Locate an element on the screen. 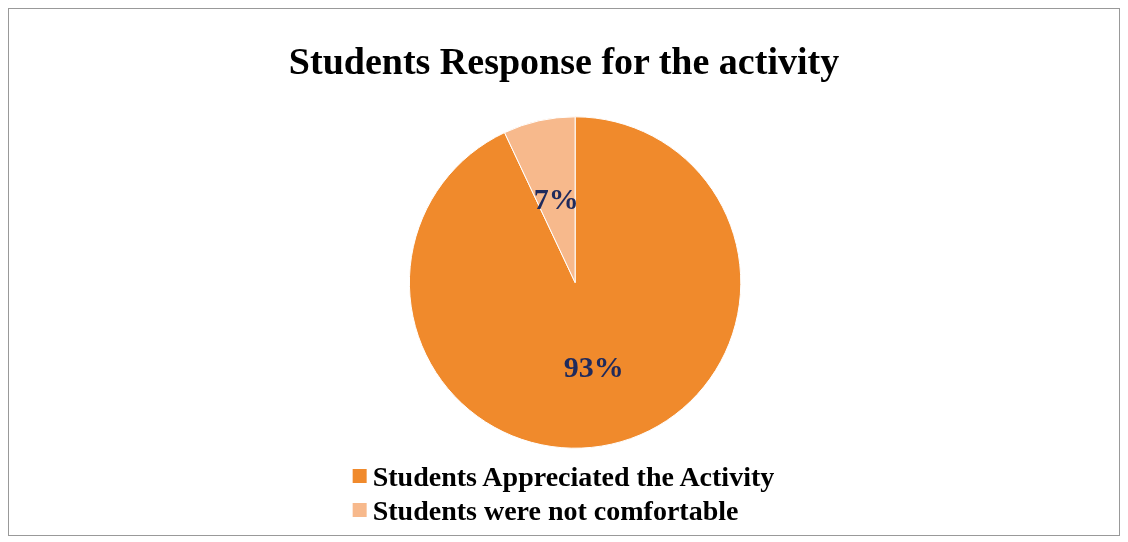  legend-label: Students Appreciated the Activity is located at coordinates (573, 476).